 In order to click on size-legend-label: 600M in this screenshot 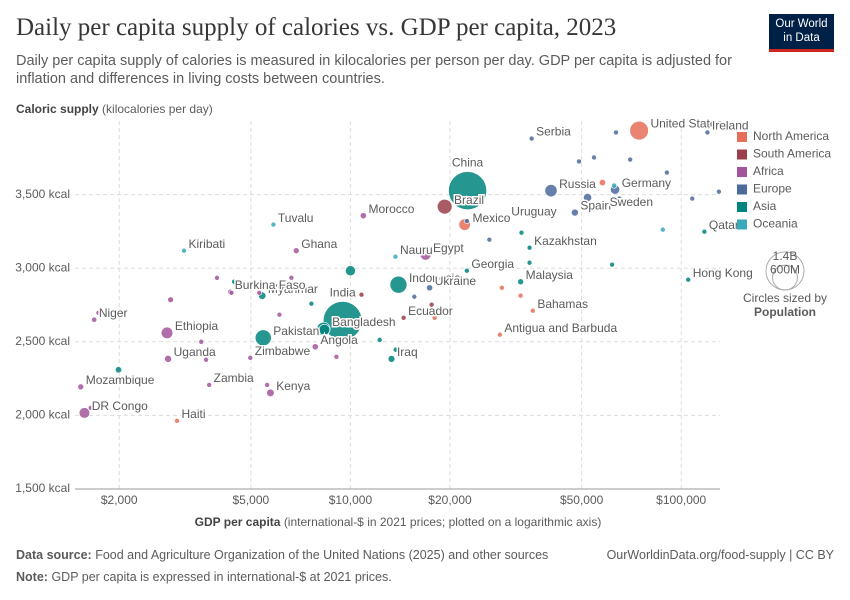, I will do `click(785, 269)`.